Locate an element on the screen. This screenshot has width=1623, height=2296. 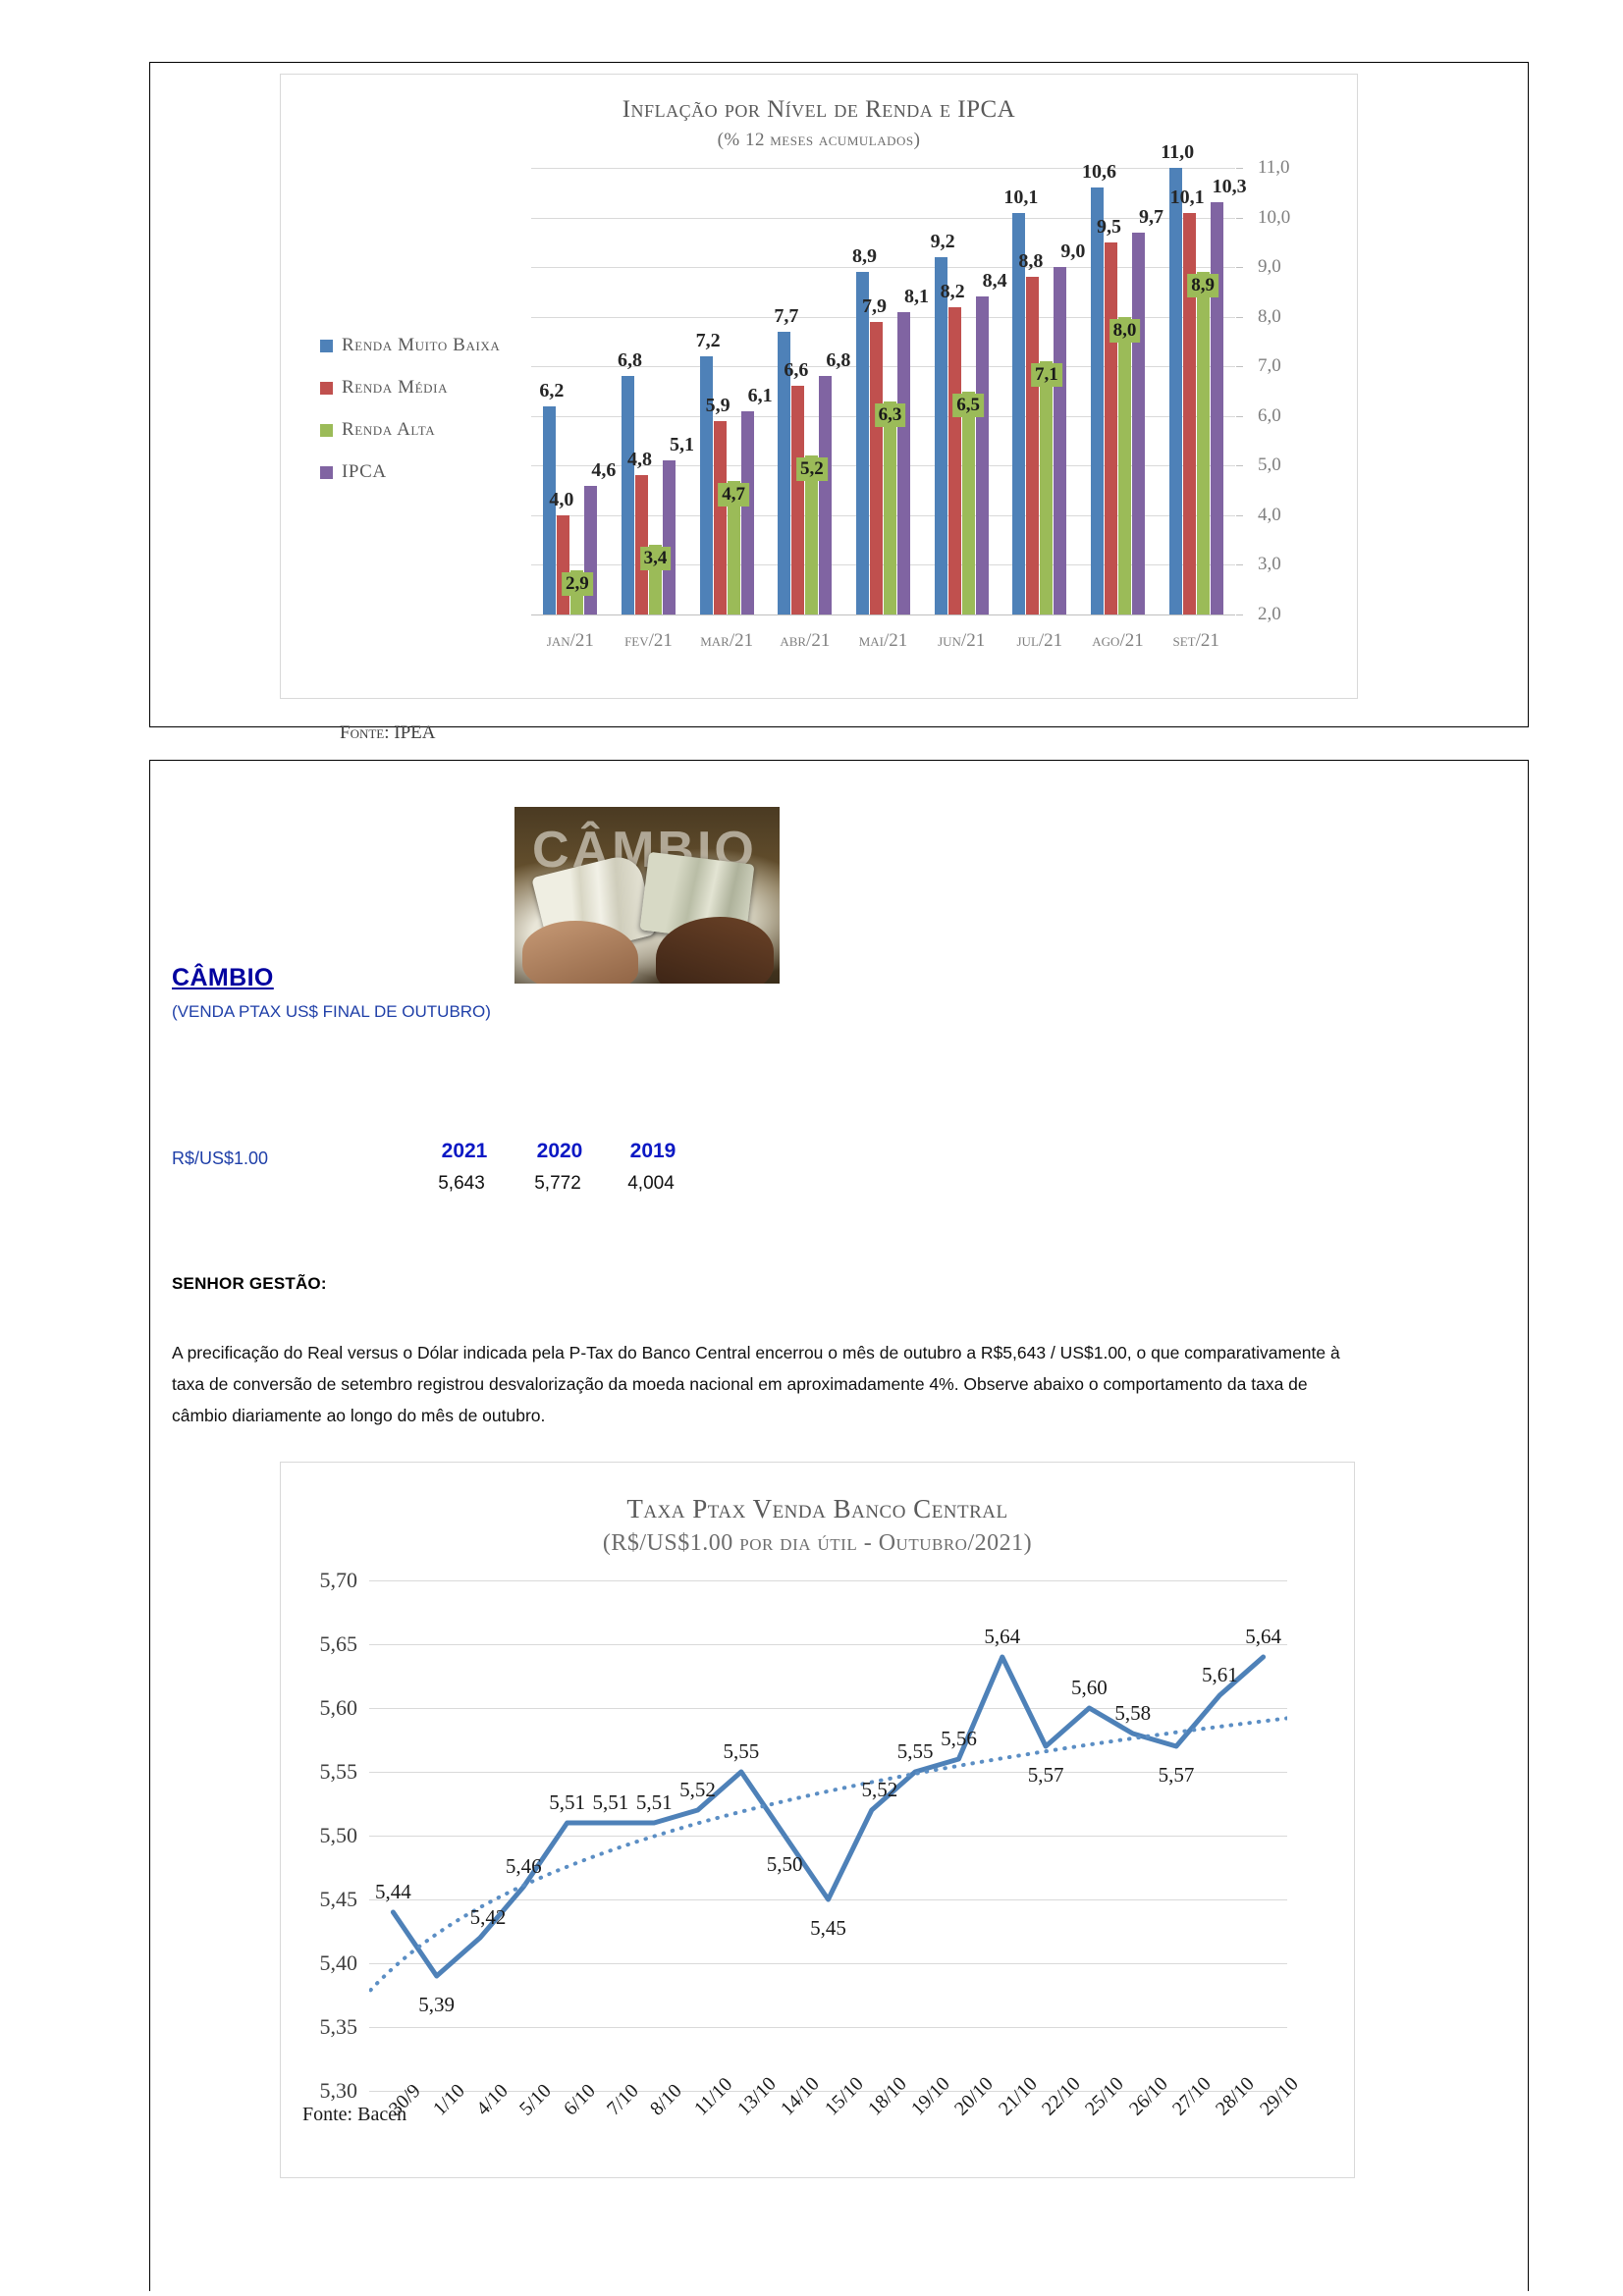
bar-value-label-highlight: 6,3 is located at coordinates (890, 414).